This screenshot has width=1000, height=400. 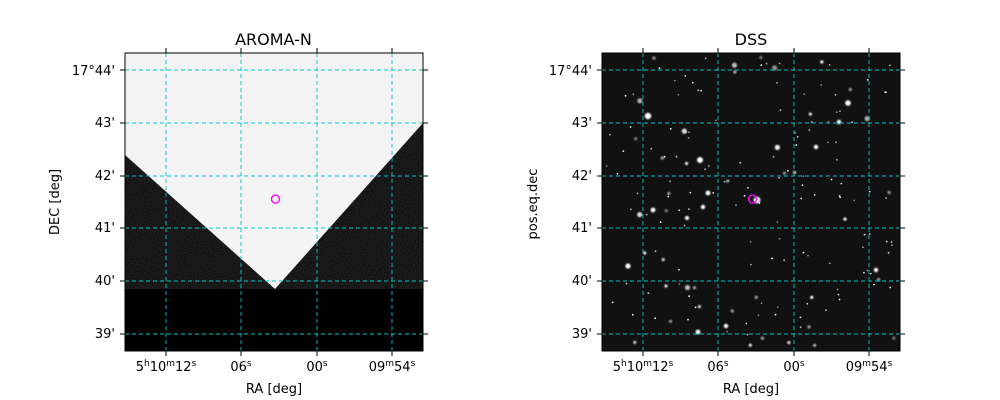 I want to click on y-tick-label: 39', so click(x=582, y=334).